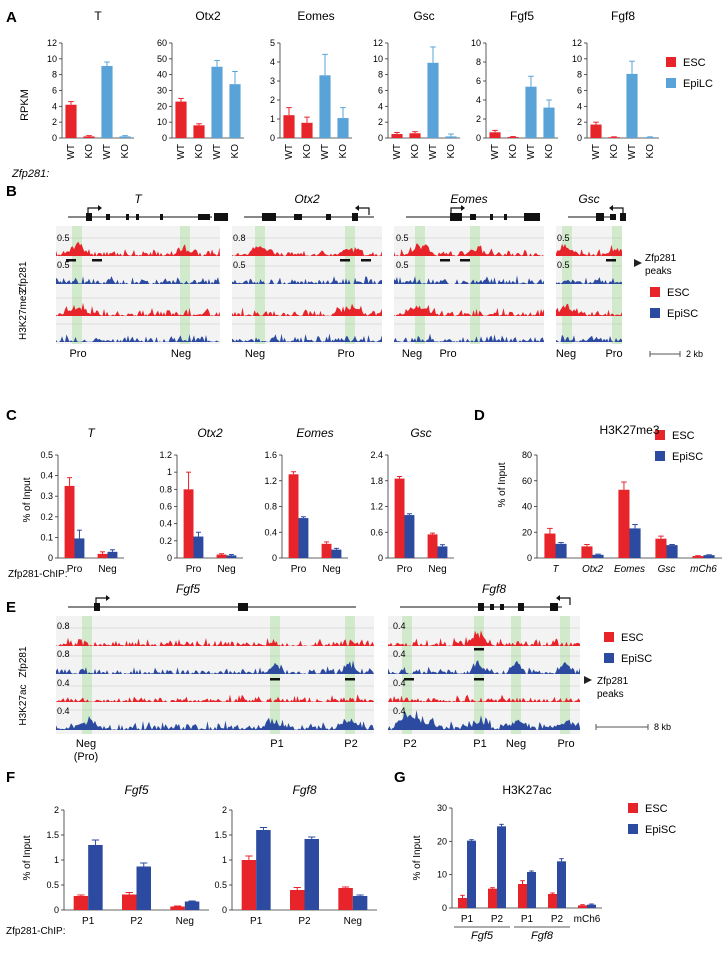  Describe the element at coordinates (558, 598) in the screenshot. I see `tss-arrow-head` at that location.